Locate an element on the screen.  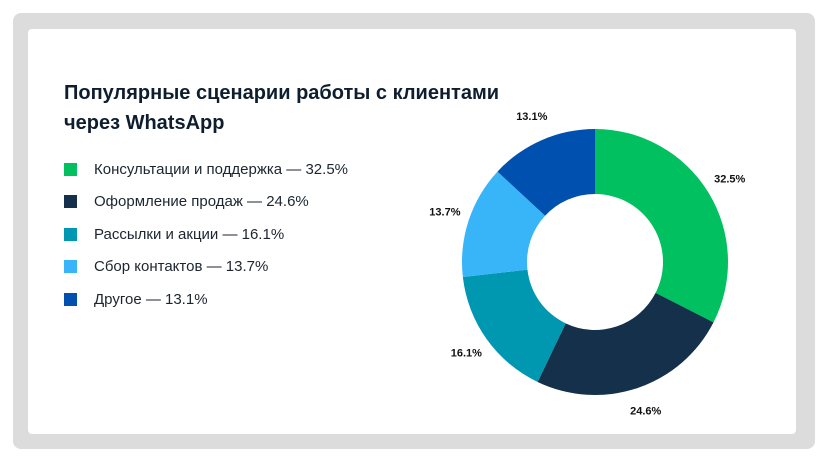
slice-mailings is located at coordinates (514, 325).